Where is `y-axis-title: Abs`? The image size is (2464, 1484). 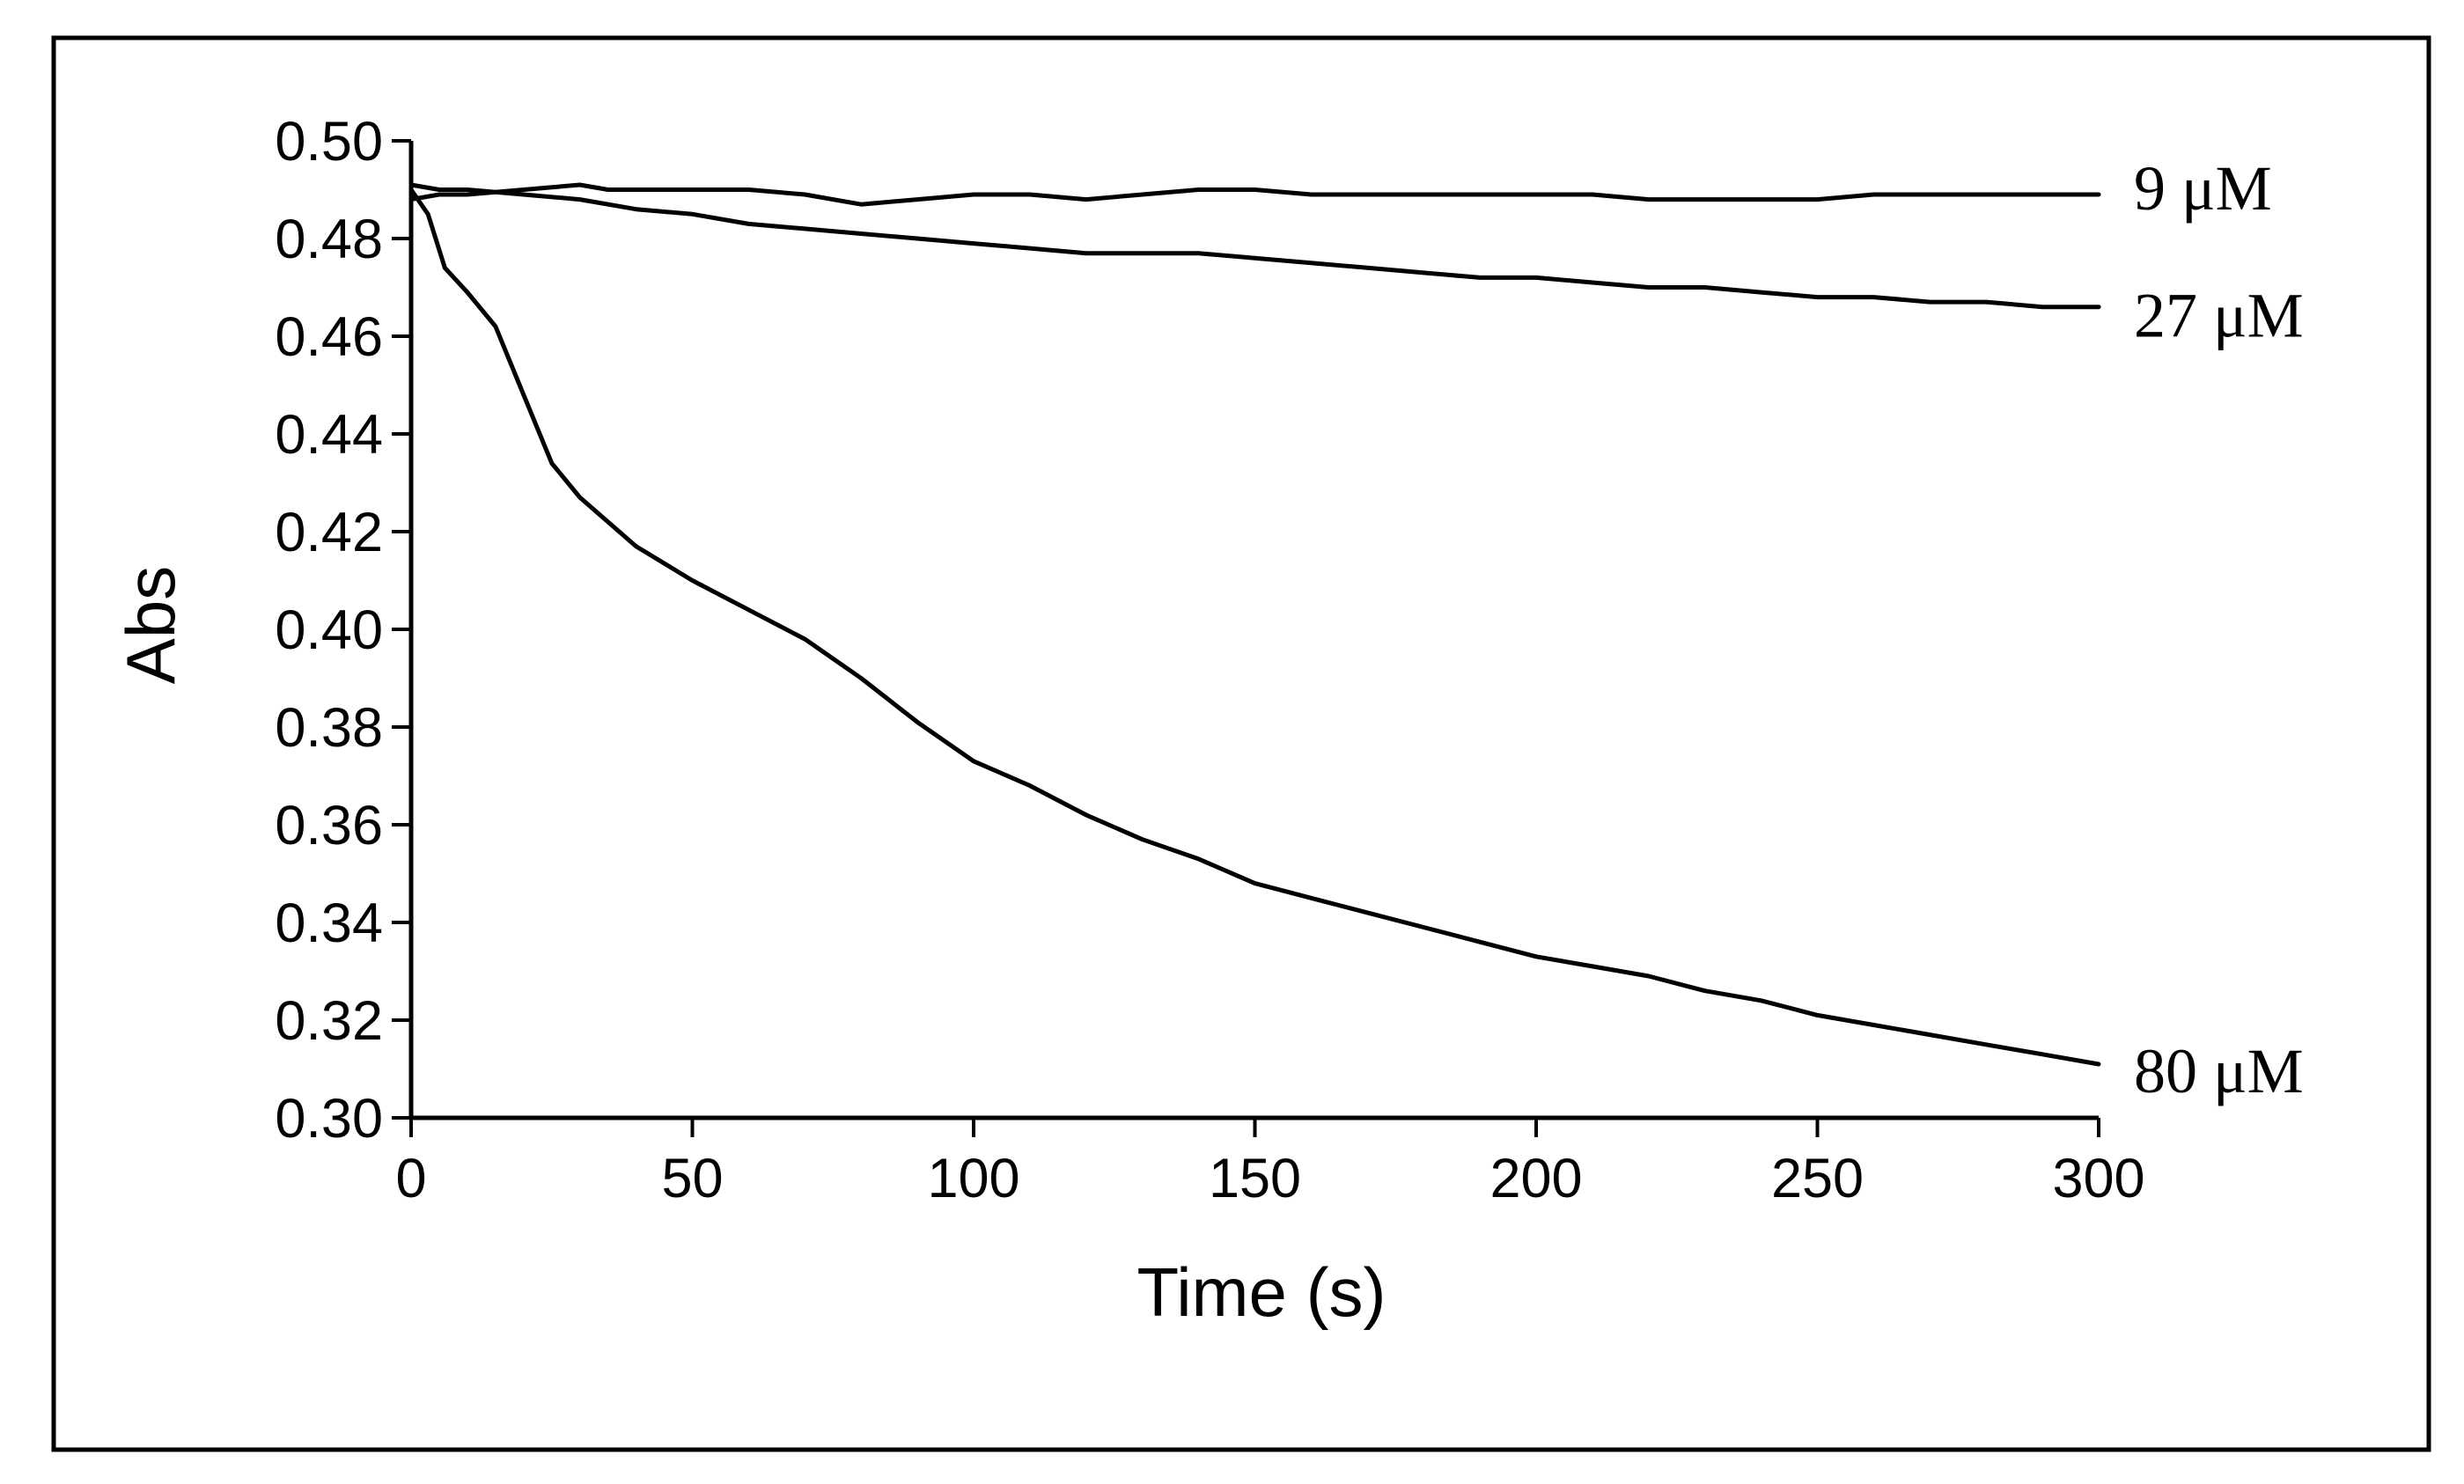 y-axis-title: Abs is located at coordinates (150, 625).